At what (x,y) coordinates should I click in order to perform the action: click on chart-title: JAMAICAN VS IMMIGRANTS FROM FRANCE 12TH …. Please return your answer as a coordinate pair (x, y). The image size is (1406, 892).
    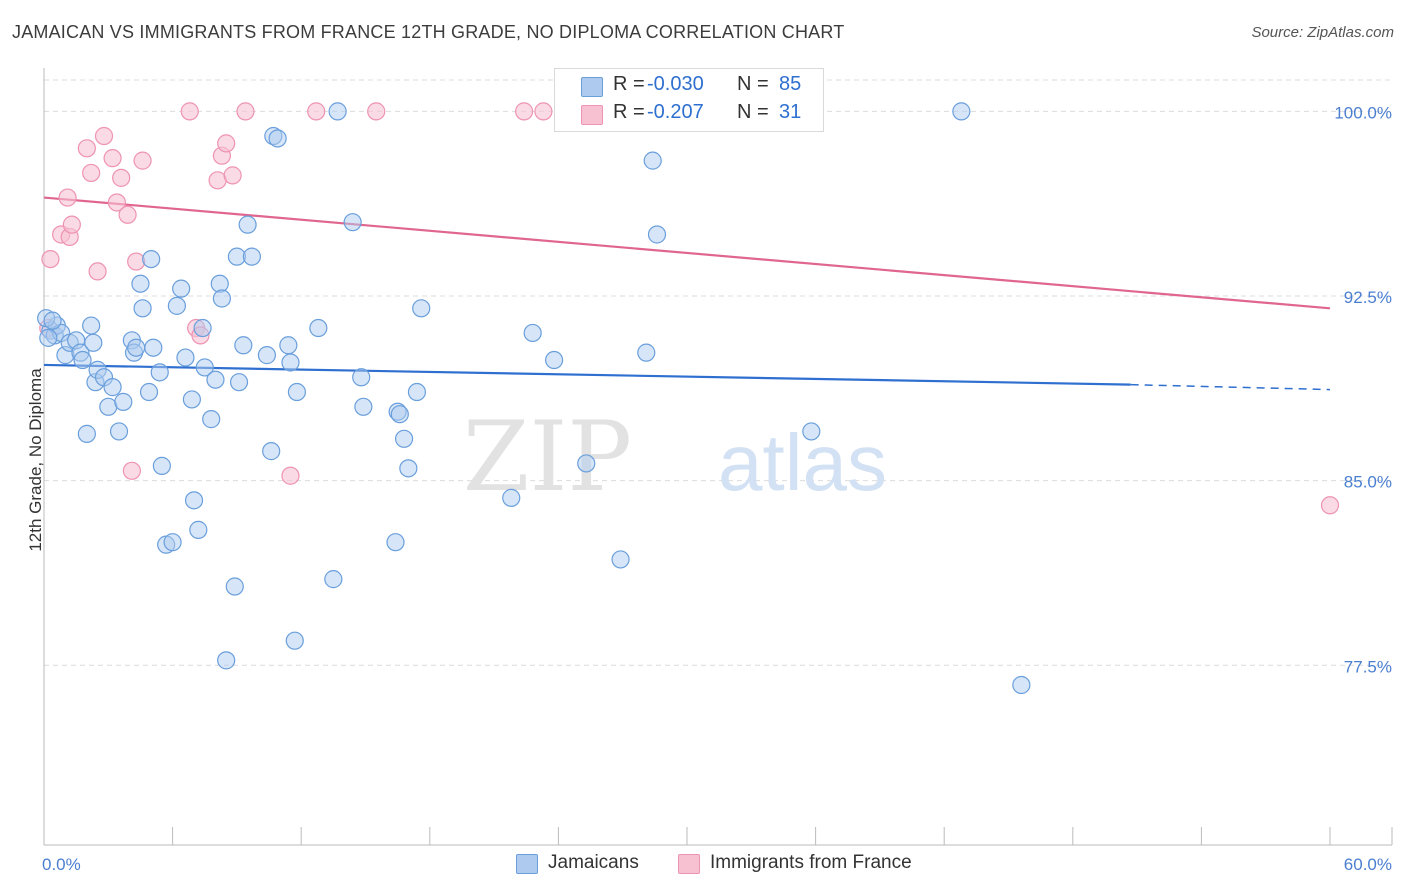
    Looking at the image, I should click on (428, 32).